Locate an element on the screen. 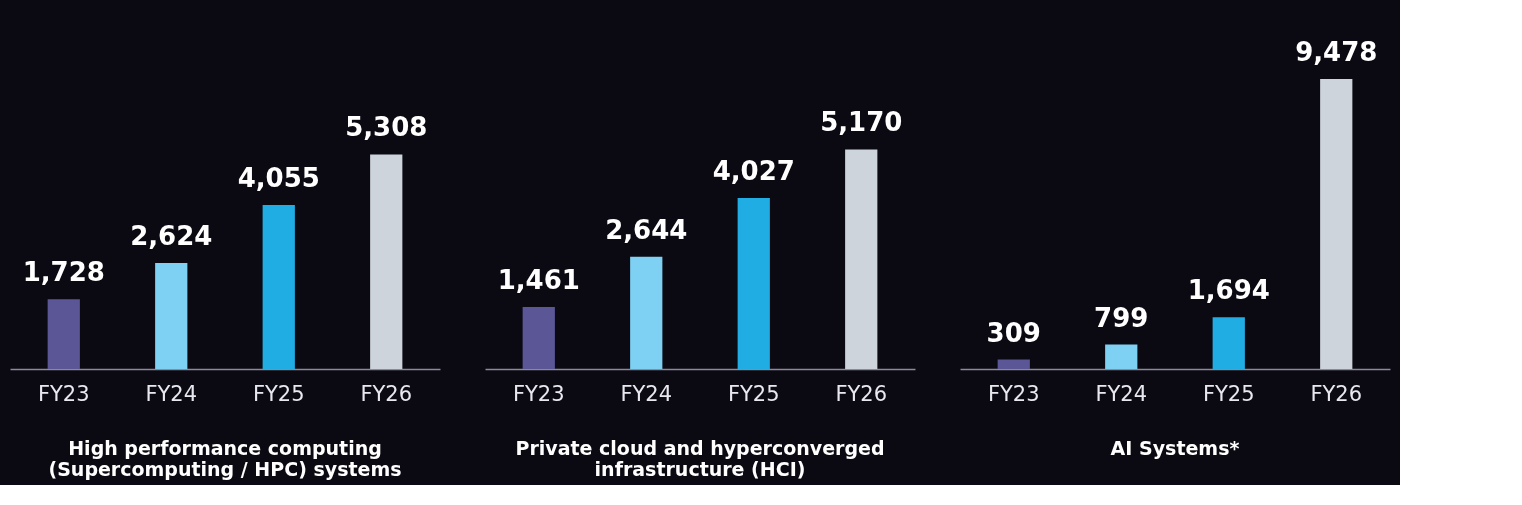 Image resolution: width=1522 pixels, height=505 pixels. data-label: 799 is located at coordinates (1121, 317).